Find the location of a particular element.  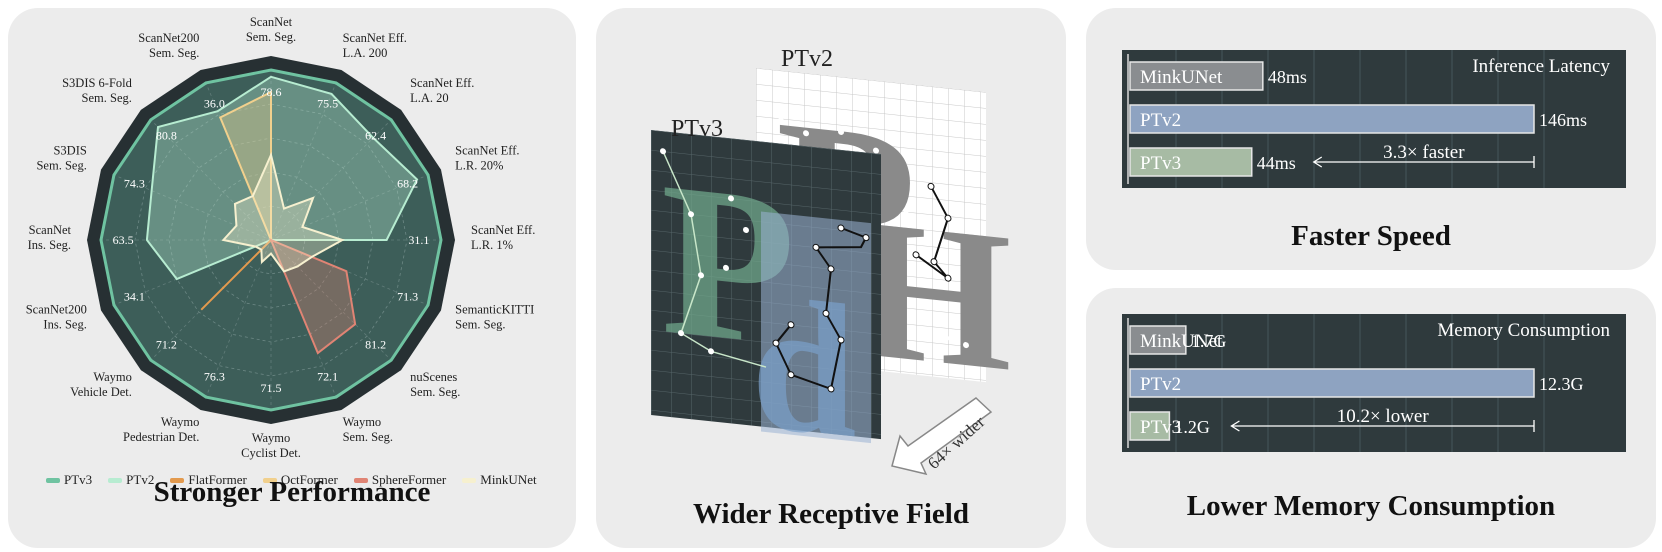

radar-axis-label: ScanNet Sem. Seg. is located at coordinates (271, 29).